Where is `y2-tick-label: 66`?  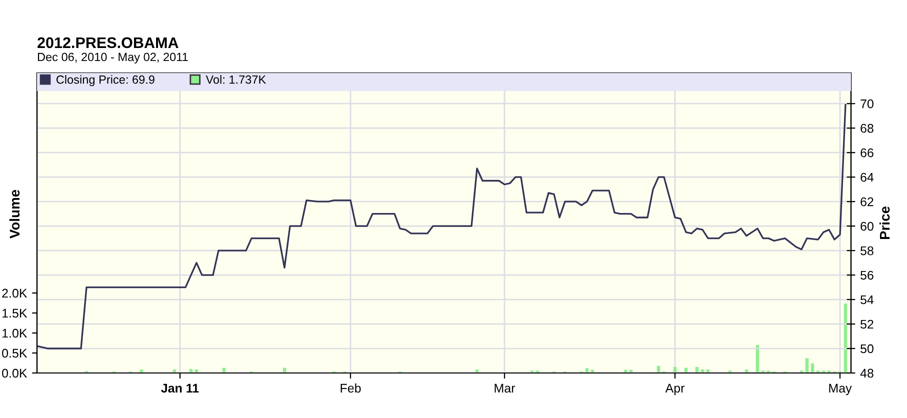 y2-tick-label: 66 is located at coordinates (867, 153).